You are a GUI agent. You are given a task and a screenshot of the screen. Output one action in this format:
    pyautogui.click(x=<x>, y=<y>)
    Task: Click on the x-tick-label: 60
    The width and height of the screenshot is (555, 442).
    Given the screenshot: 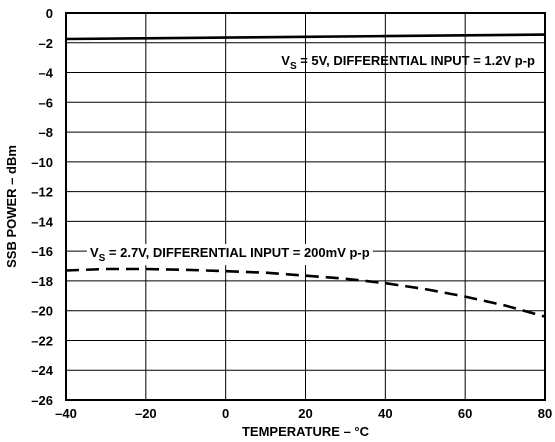 What is the action you would take?
    pyautogui.click(x=465, y=413)
    